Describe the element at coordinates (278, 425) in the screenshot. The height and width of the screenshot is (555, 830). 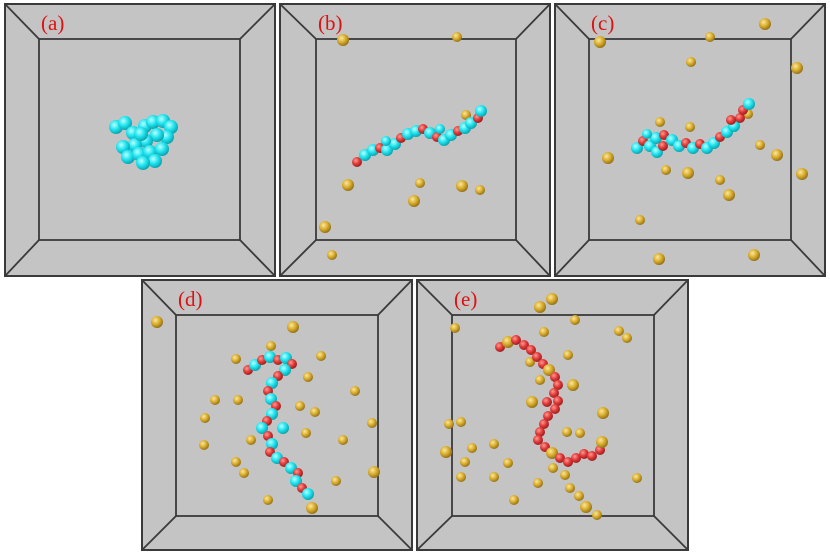
I see `polymer-chain-d` at that location.